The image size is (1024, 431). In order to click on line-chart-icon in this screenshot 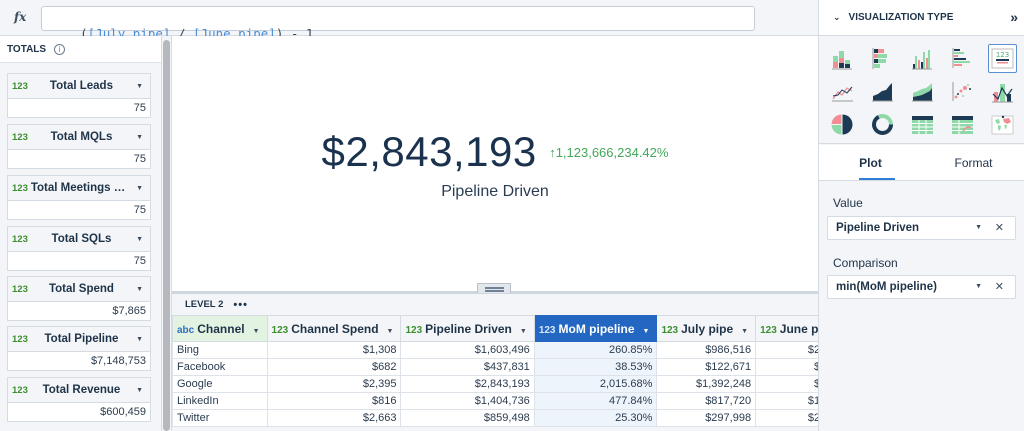, I will do `click(842, 91)`.